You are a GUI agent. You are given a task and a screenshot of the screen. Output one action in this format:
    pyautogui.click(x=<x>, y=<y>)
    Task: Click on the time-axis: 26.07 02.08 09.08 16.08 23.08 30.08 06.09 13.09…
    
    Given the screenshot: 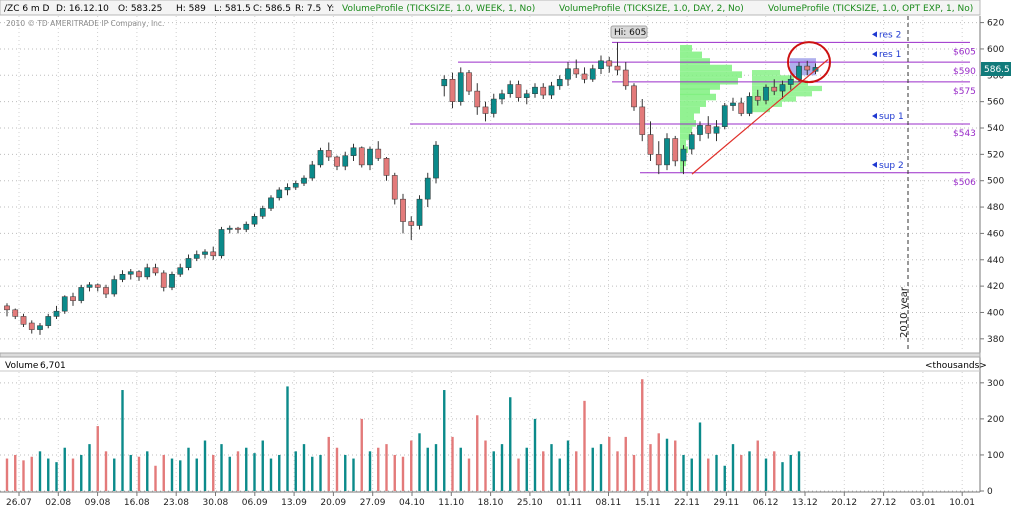 What is the action you would take?
    pyautogui.click(x=490, y=500)
    